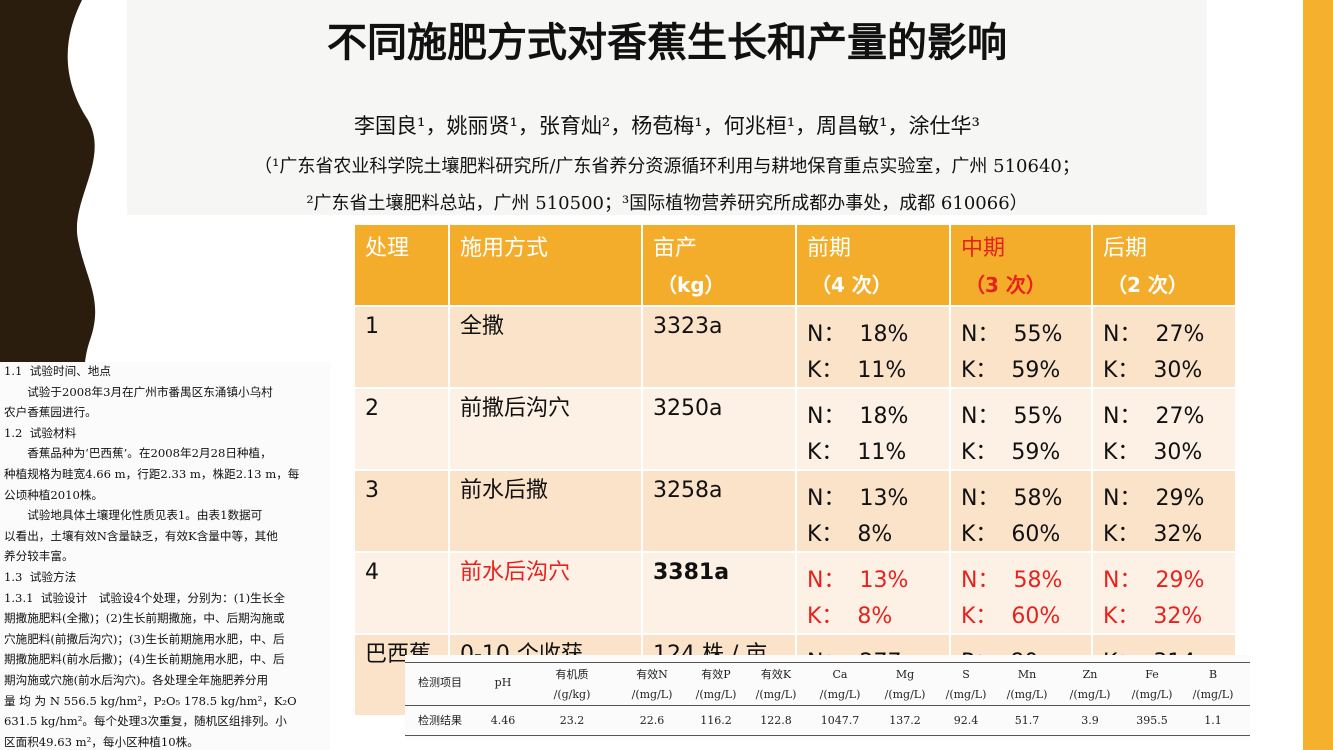 The image size is (1333, 750). What do you see at coordinates (138, 391) in the screenshot?
I see `text-line: 试验于2008年3月在广州市番禺区东涌镇小乌村` at bounding box center [138, 391].